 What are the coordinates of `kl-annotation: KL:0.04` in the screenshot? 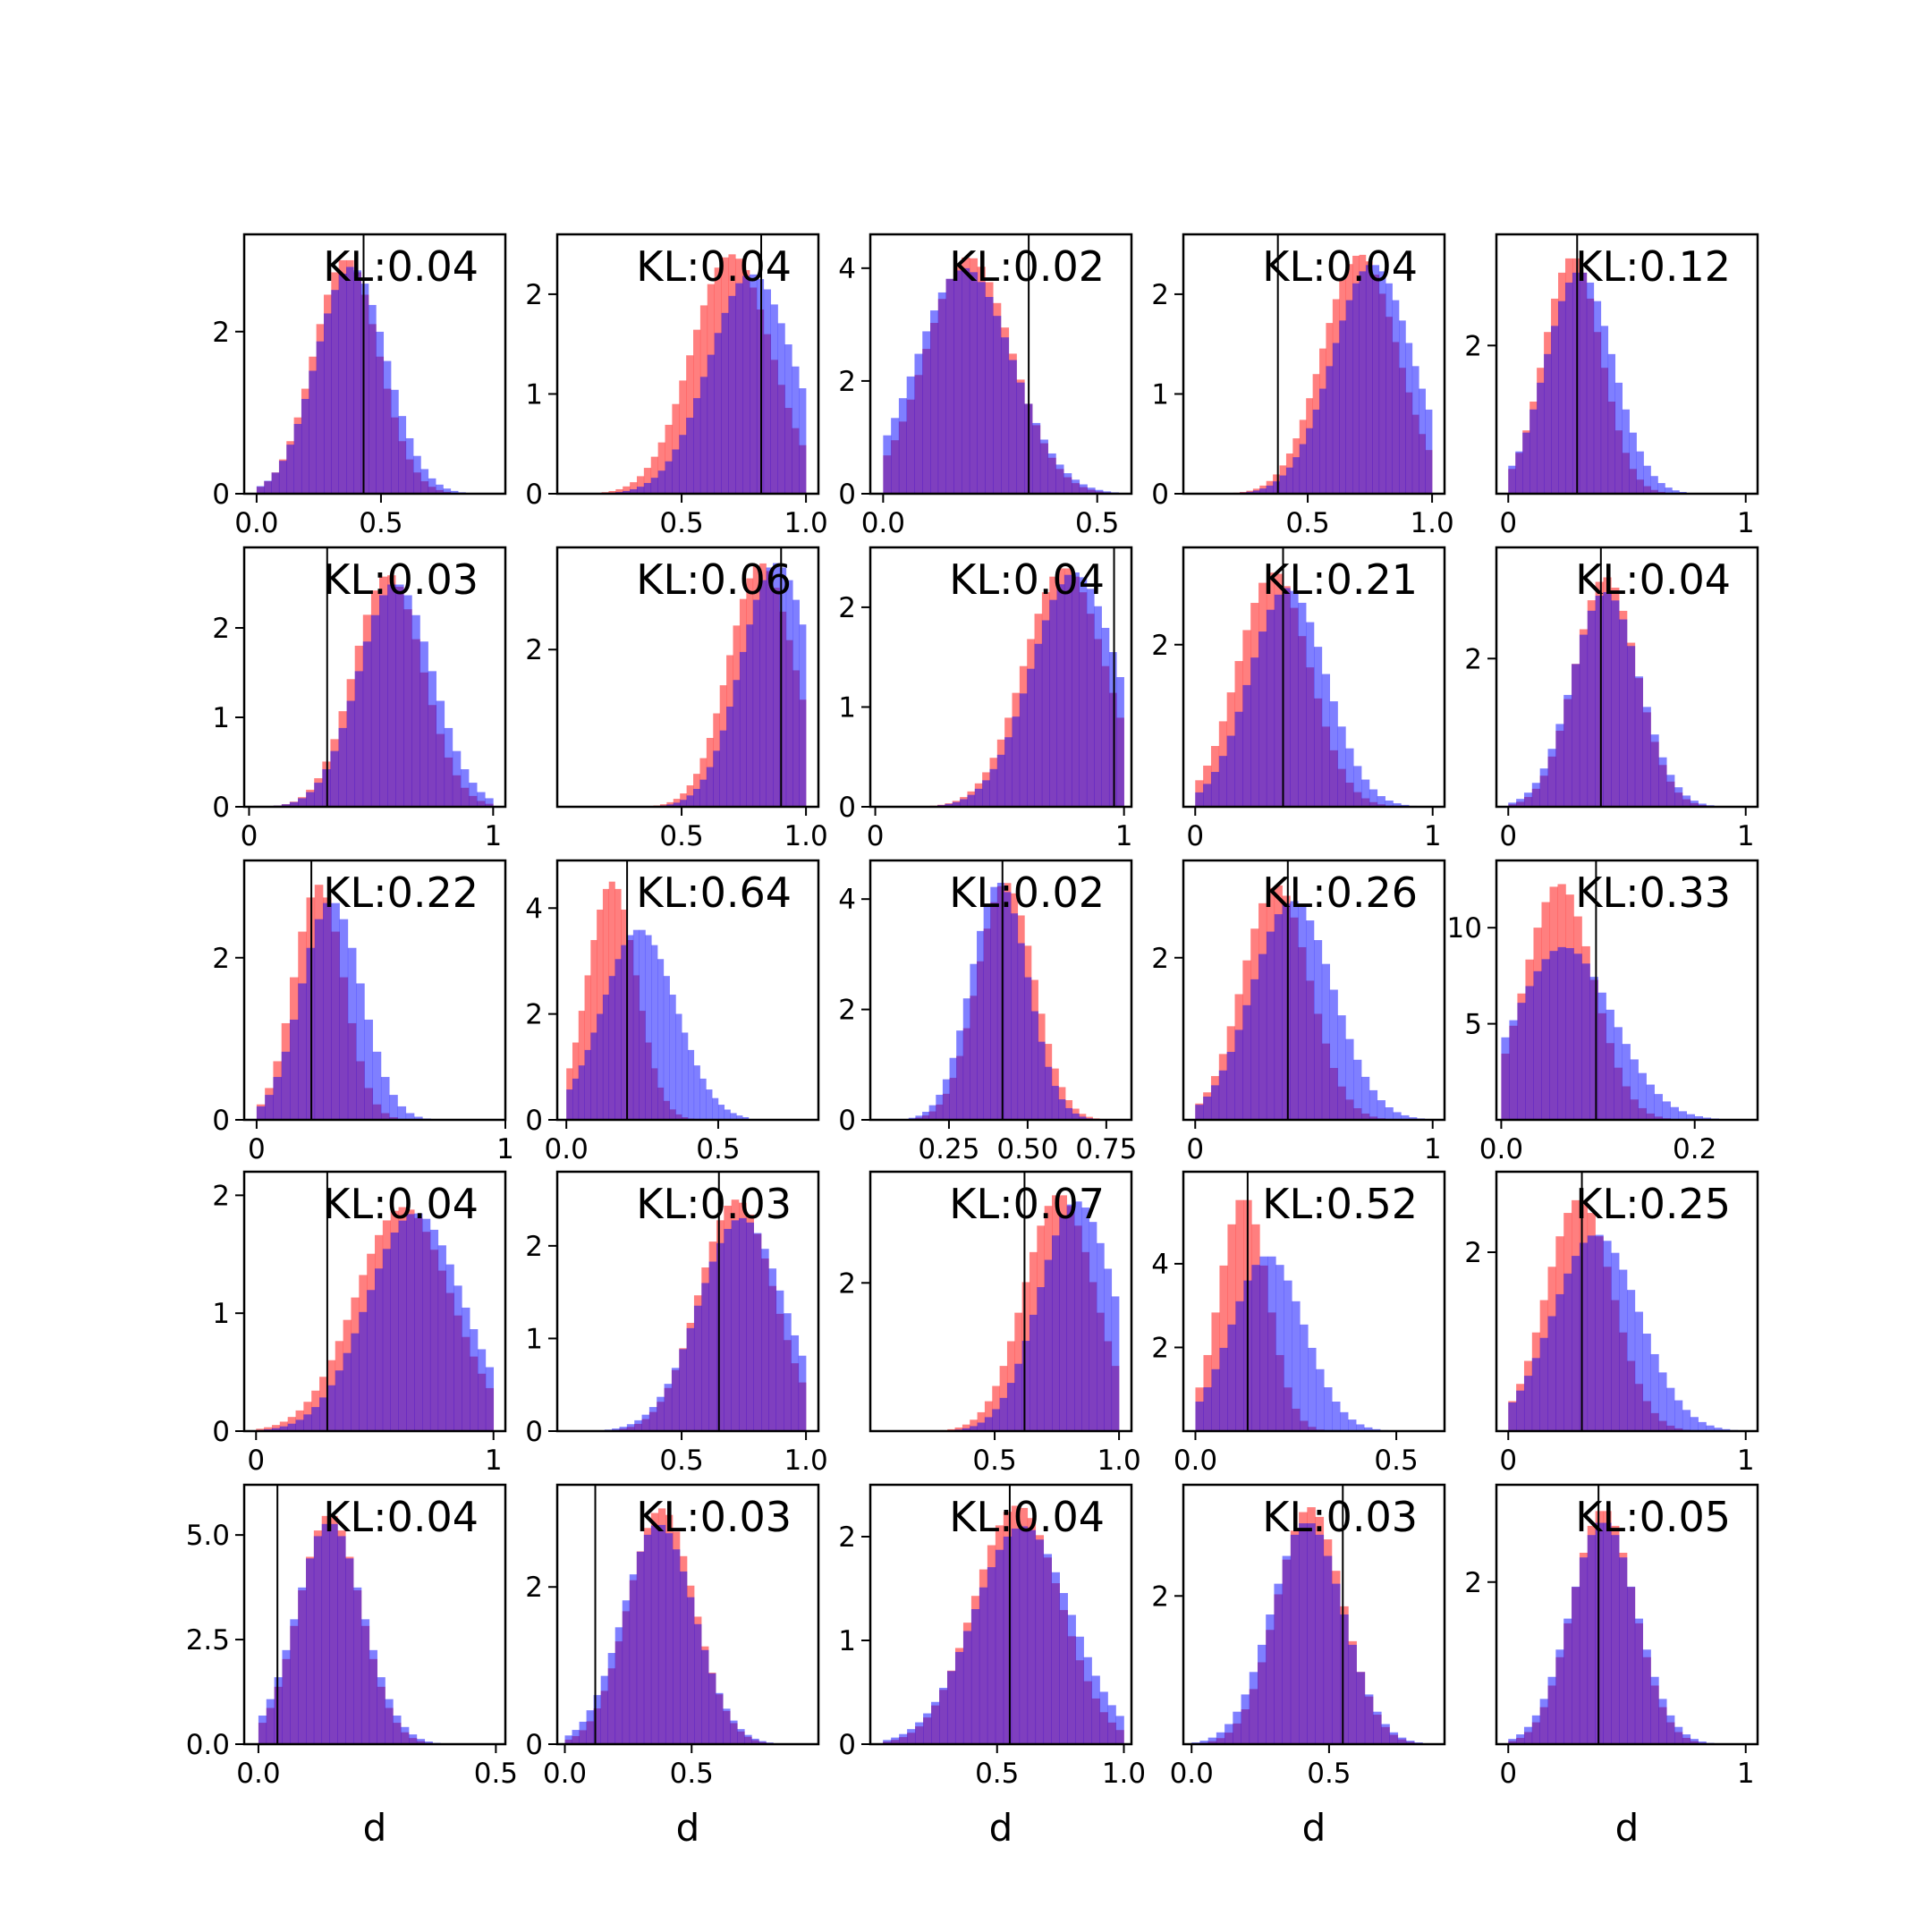 It's located at (1027, 1517).